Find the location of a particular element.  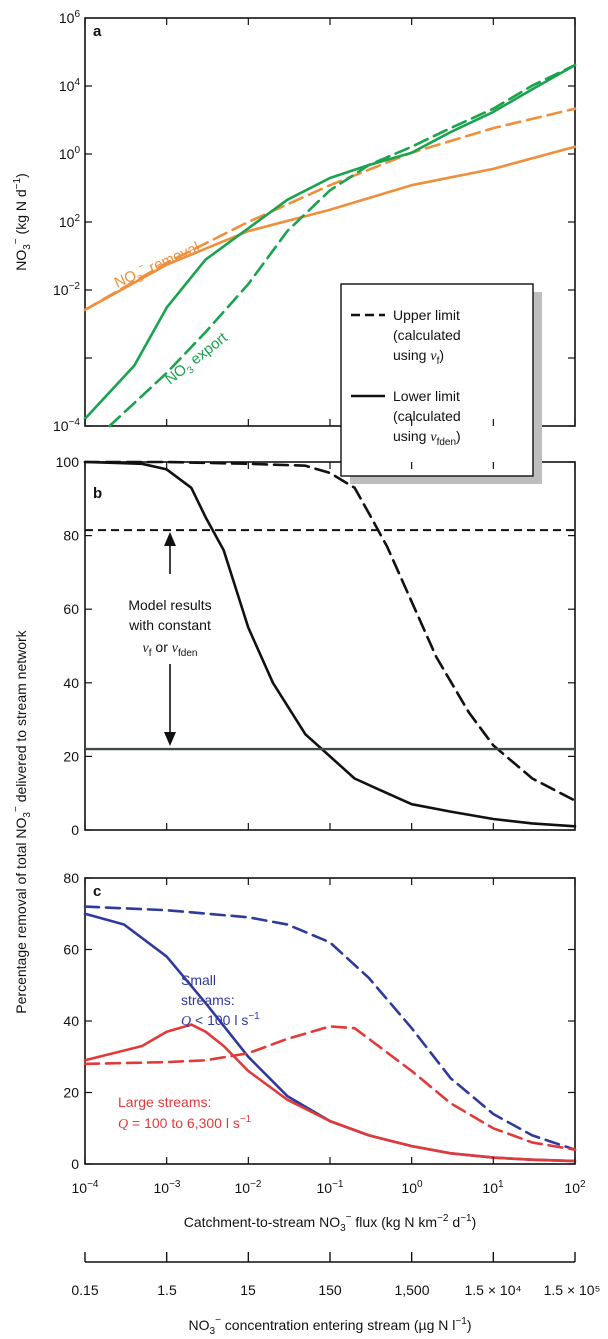

legend-lower-1: Lower limit is located at coordinates (426, 396).